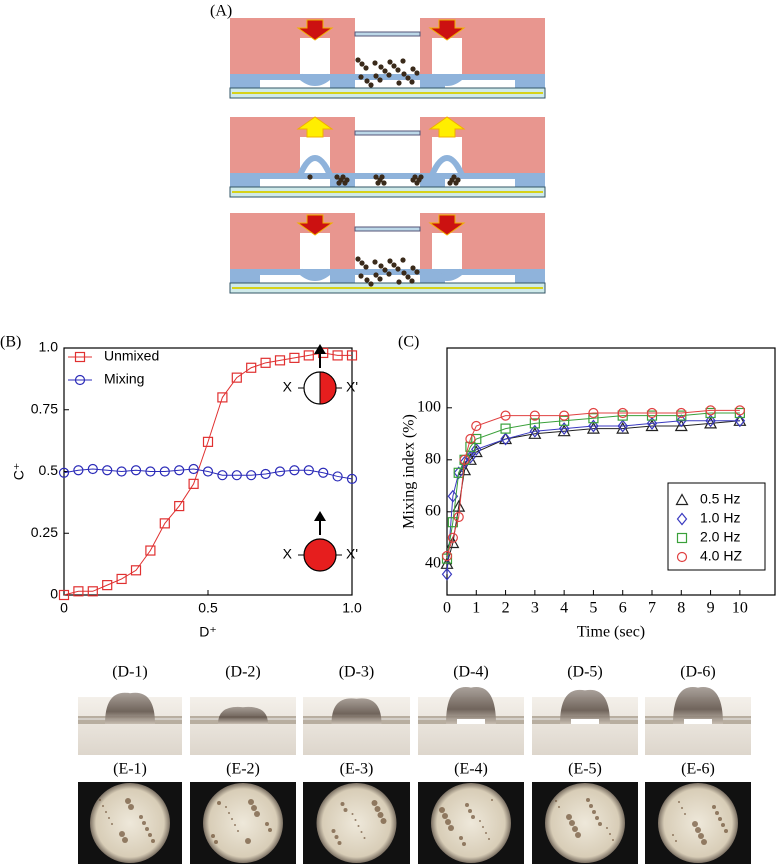 The width and height of the screenshot is (776, 865). What do you see at coordinates (19, 472) in the screenshot?
I see `y-axis-label: C⁺` at bounding box center [19, 472].